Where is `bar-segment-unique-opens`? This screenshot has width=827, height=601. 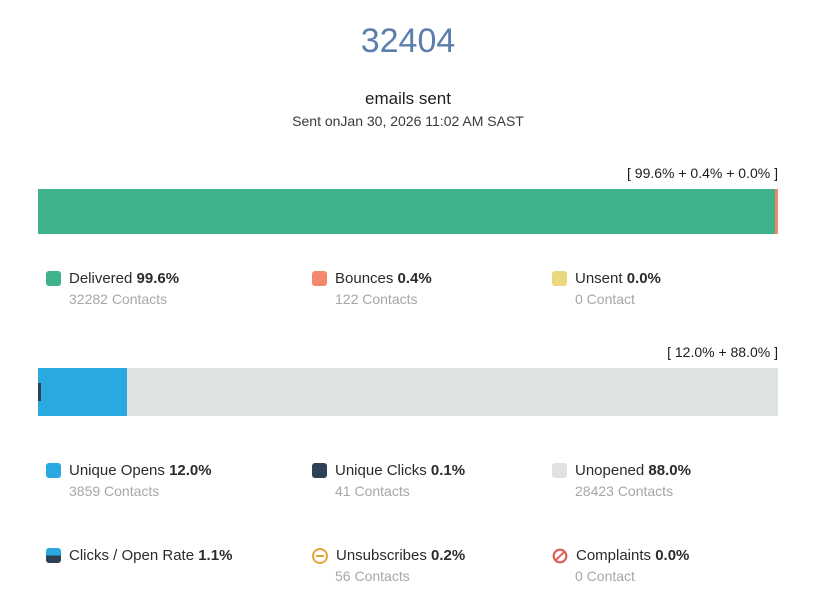
bar-segment-unique-opens is located at coordinates (82, 392).